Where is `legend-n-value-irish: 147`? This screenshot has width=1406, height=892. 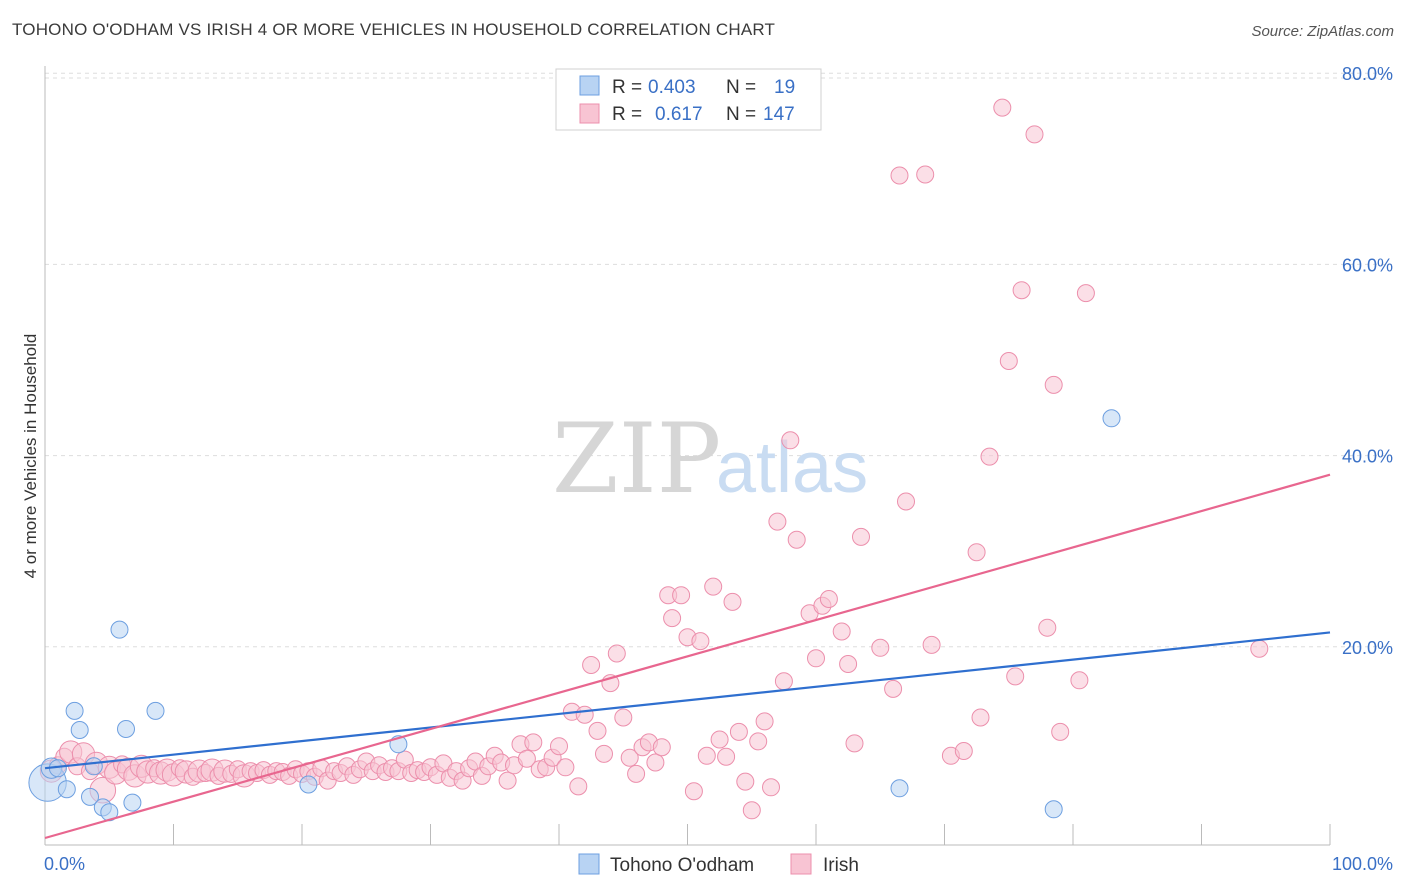 legend-n-value-irish: 147 is located at coordinates (779, 114).